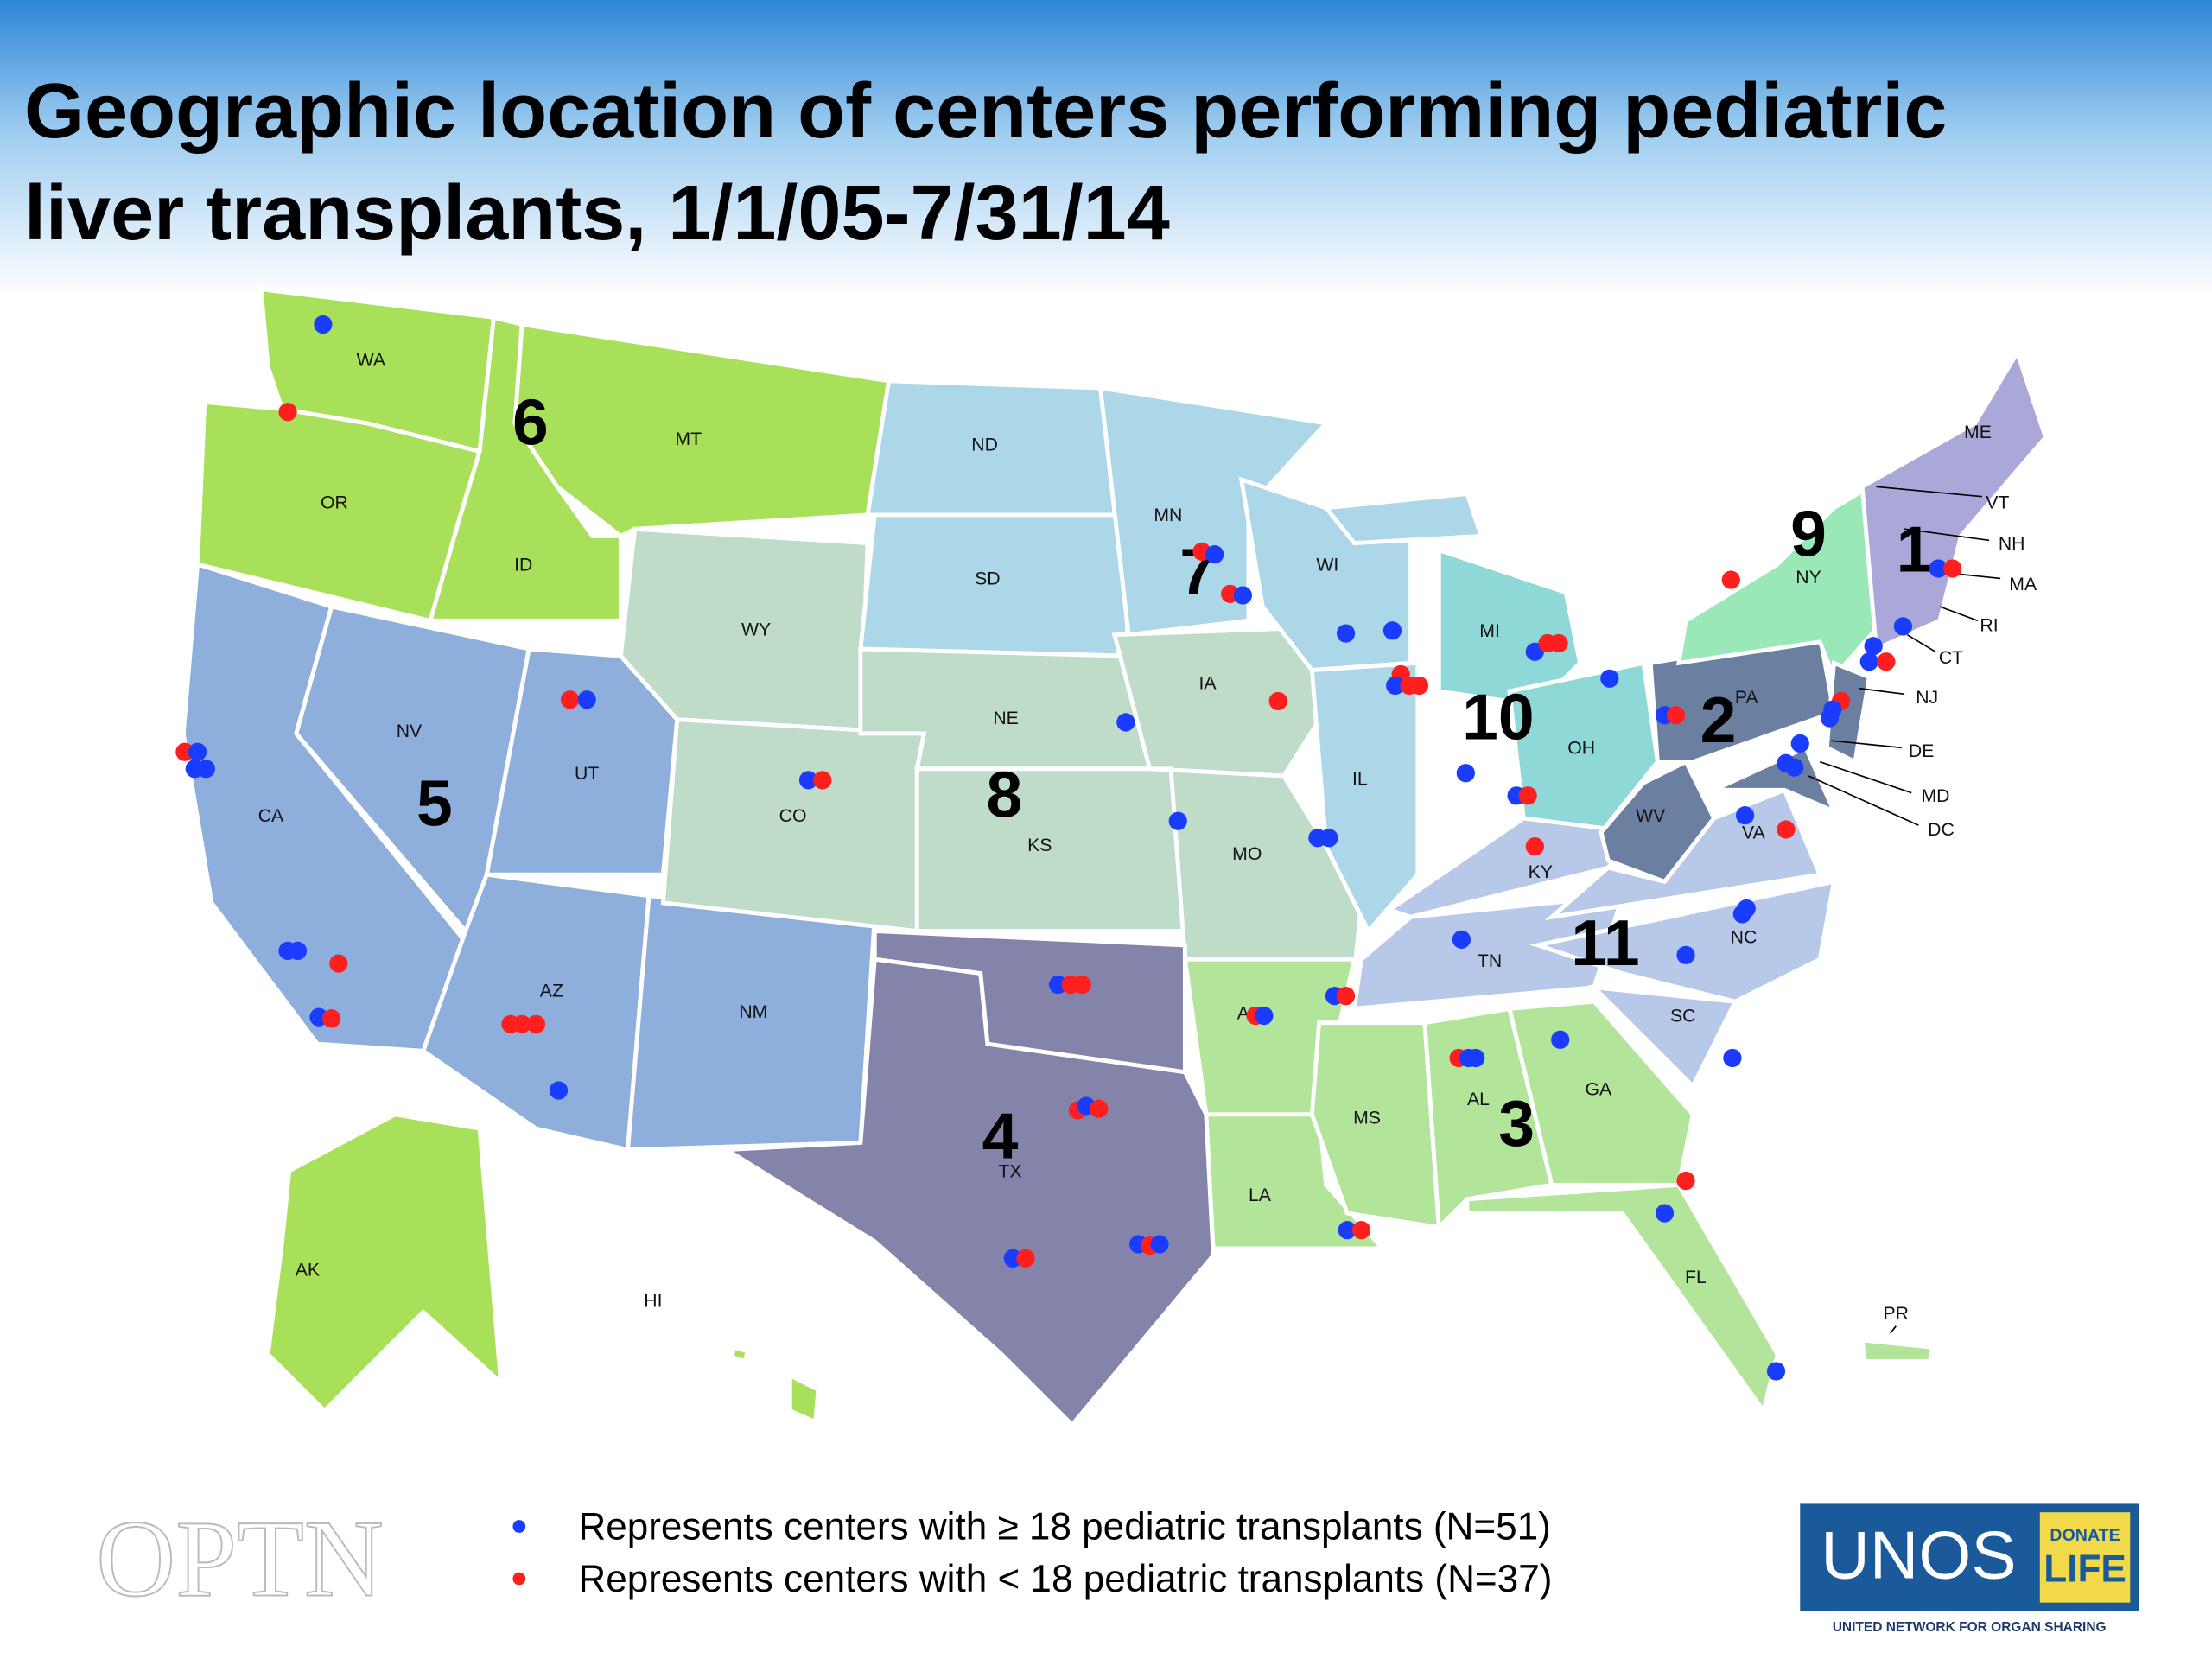 This screenshot has height=1659, width=2212. I want to click on state-label: NH, so click(2012, 544).